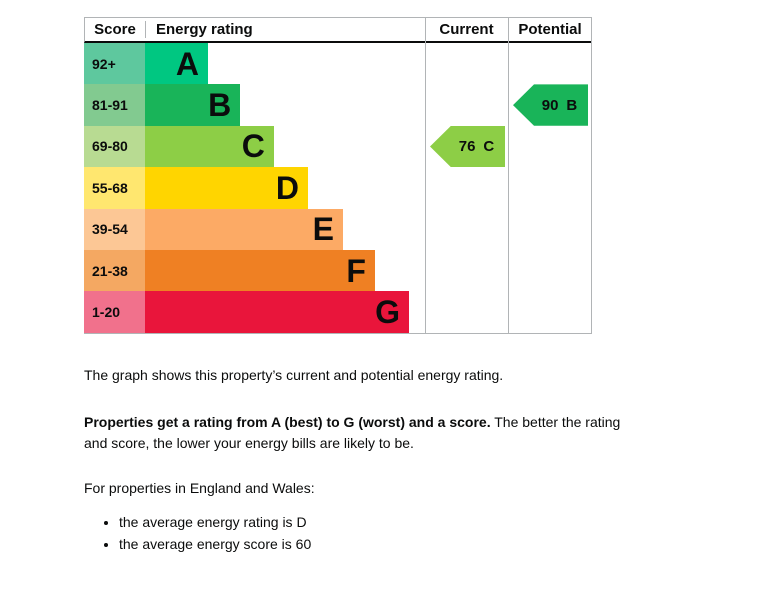 The height and width of the screenshot is (605, 761). Describe the element at coordinates (489, 146) in the screenshot. I see `current-letter: C` at that location.